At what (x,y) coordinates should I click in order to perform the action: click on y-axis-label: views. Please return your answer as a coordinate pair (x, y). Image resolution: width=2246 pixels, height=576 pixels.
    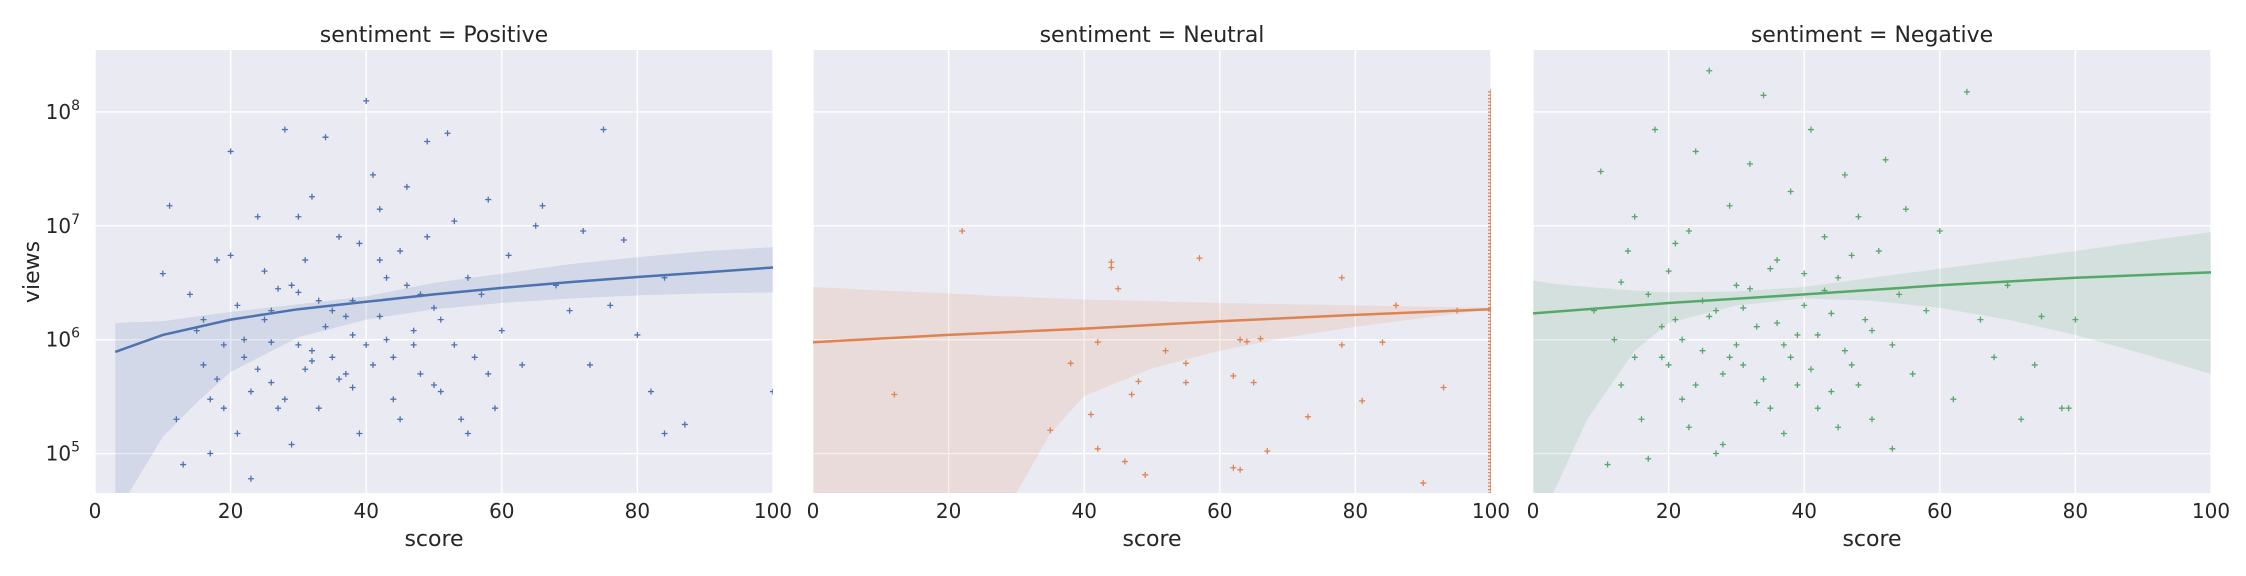
    Looking at the image, I should click on (32, 272).